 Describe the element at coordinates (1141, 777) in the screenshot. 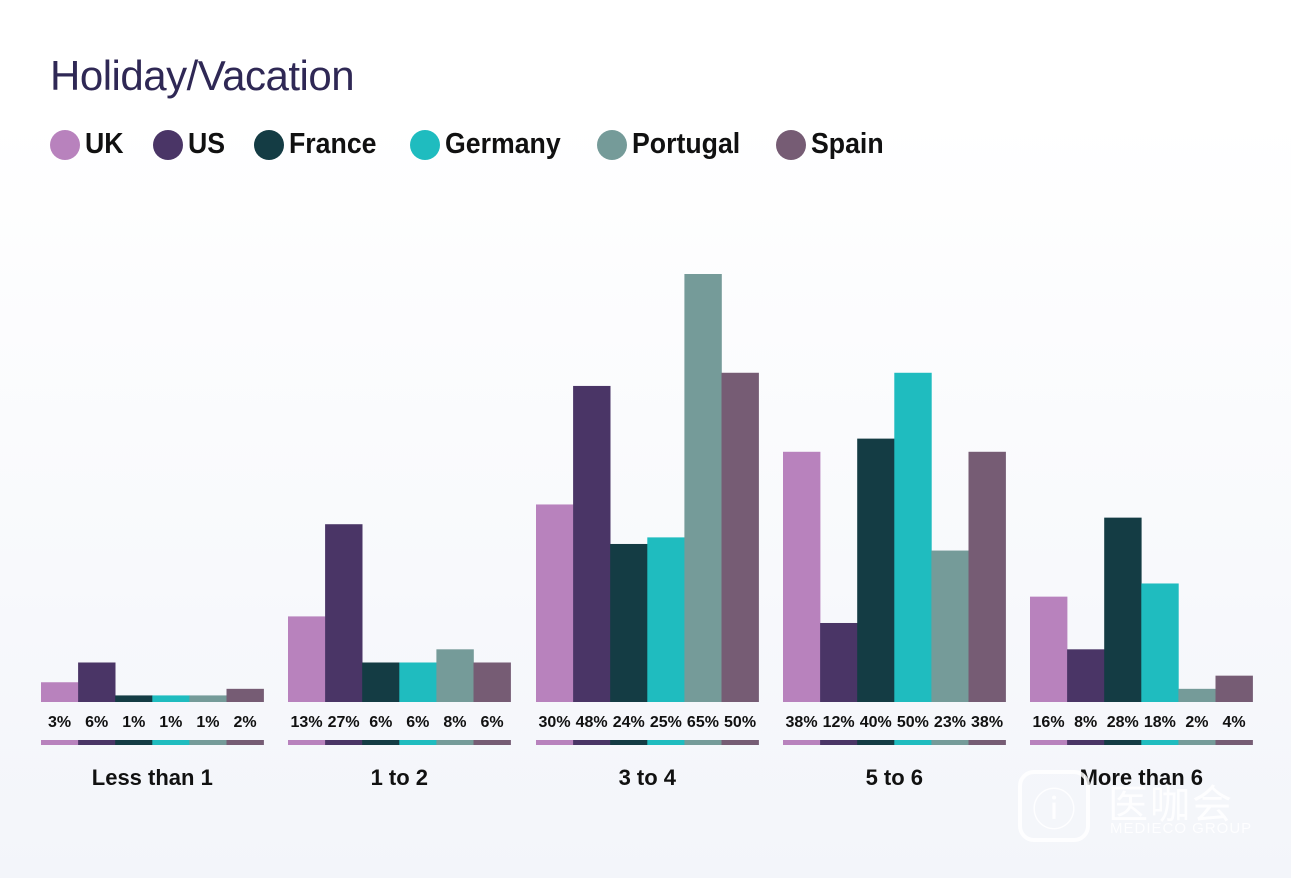

I see `x-tick-label: More than 6` at that location.